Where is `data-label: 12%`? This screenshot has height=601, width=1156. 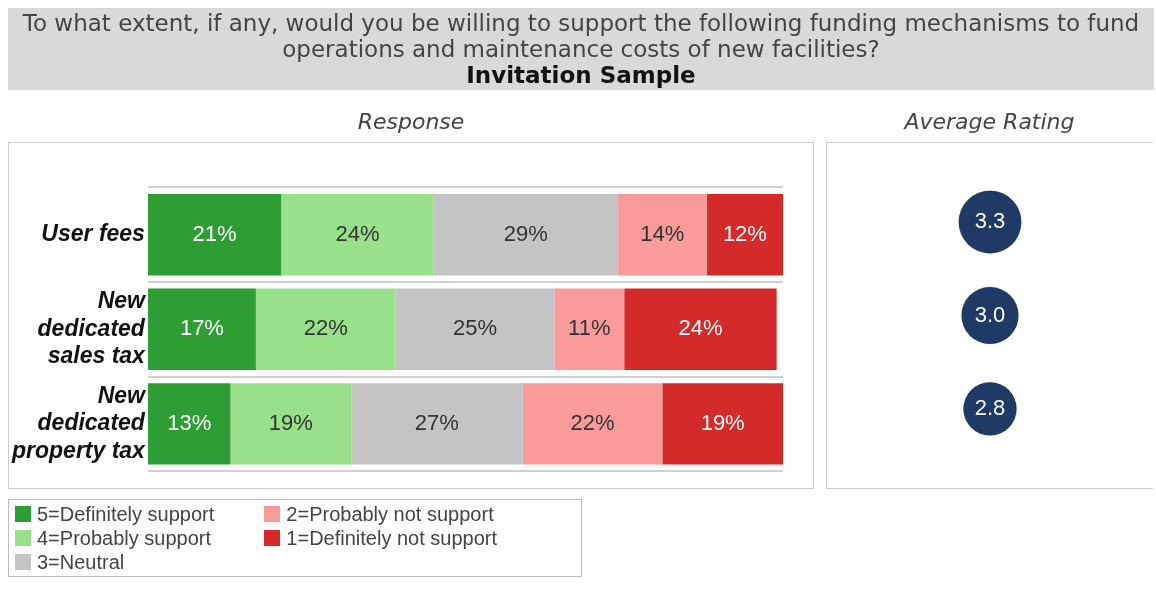 data-label: 12% is located at coordinates (744, 233).